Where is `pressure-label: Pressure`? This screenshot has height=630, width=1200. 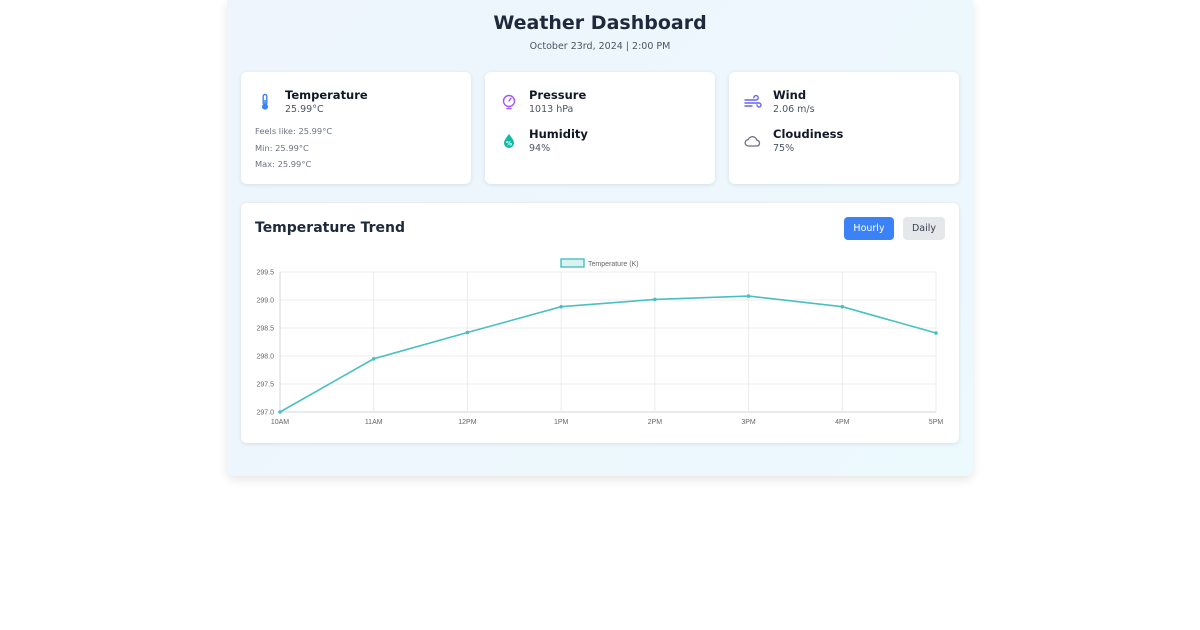
pressure-label: Pressure is located at coordinates (558, 95).